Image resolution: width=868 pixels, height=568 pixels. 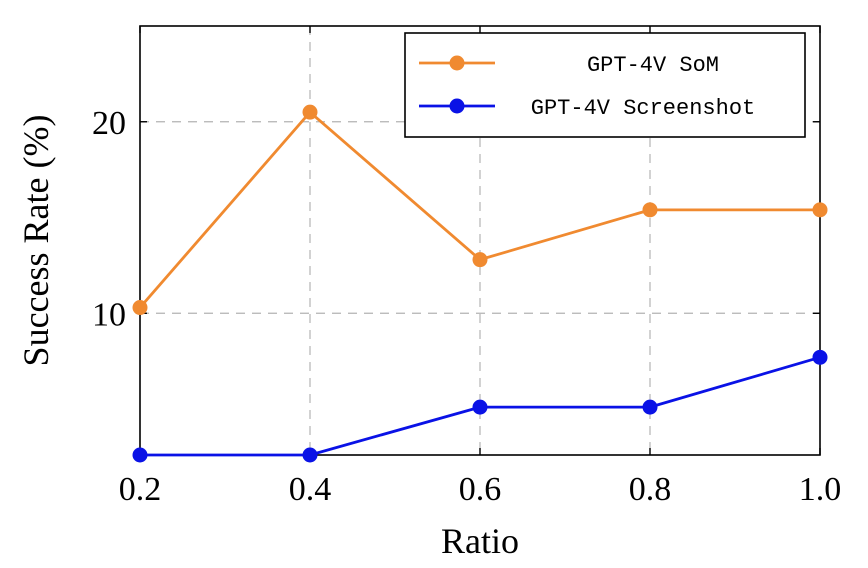 I want to click on legend: GPT-4V SoM GPT-4V Screenshot, so click(x=605, y=85).